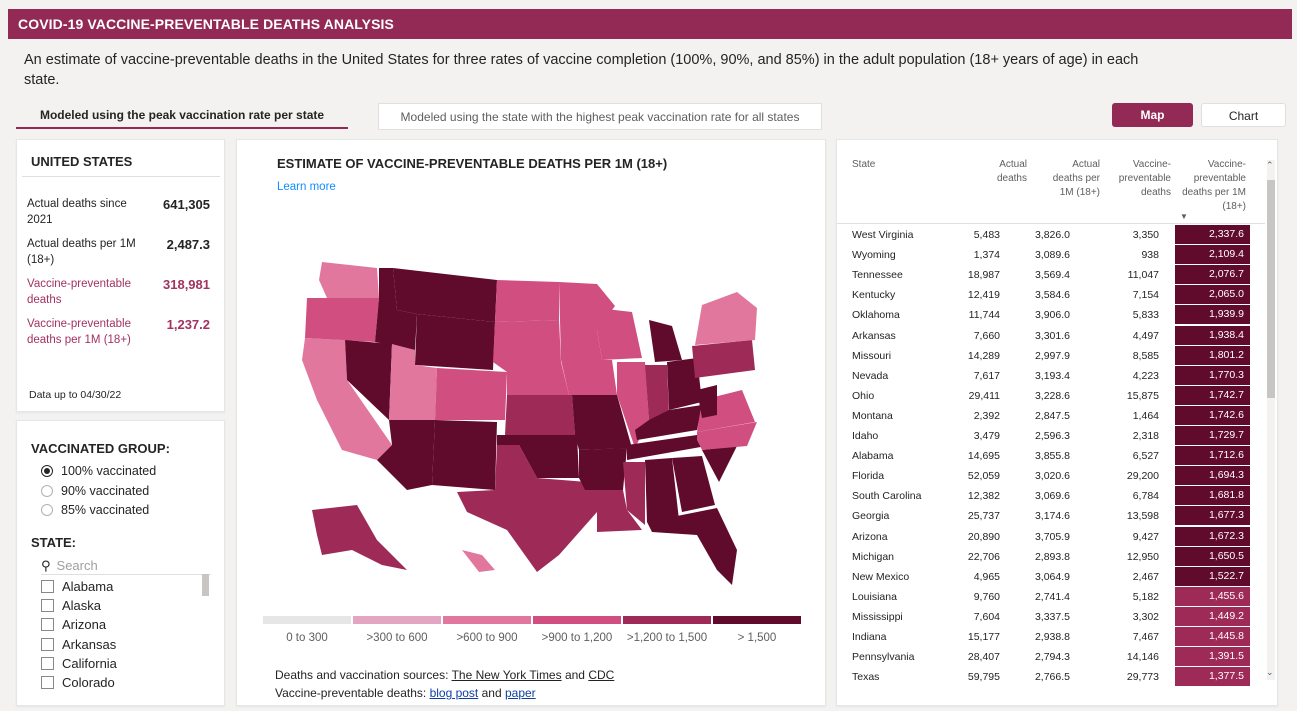 This screenshot has width=1297, height=711. I want to click on cell-actual-deaths: 4,965, so click(986, 576).